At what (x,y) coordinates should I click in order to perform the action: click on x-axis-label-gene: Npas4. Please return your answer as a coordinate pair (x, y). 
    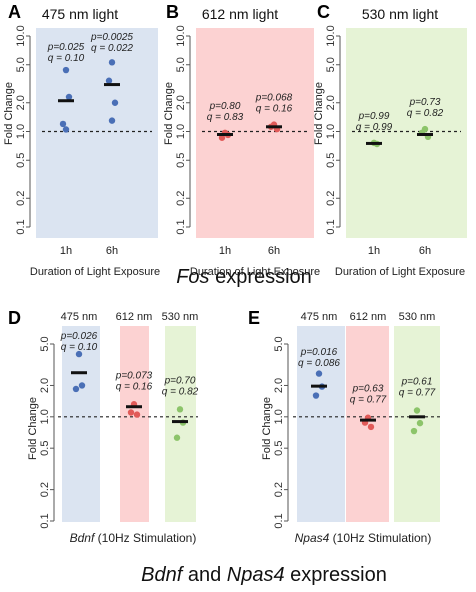
    Looking at the image, I should click on (312, 538).